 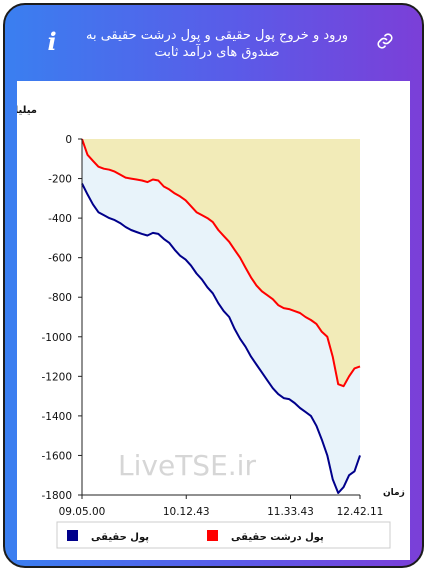 I want to click on x-tick-label: 11.33.43, so click(x=290, y=512).